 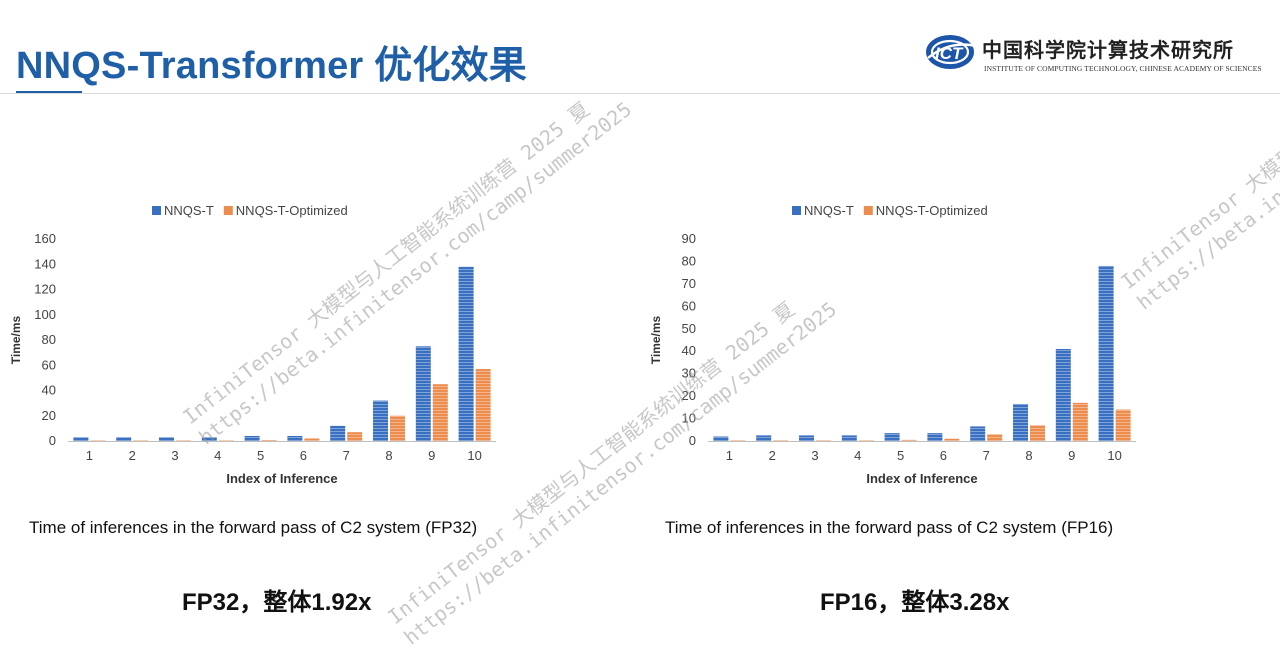 What do you see at coordinates (689, 373) in the screenshot?
I see `y-tick-label: 30` at bounding box center [689, 373].